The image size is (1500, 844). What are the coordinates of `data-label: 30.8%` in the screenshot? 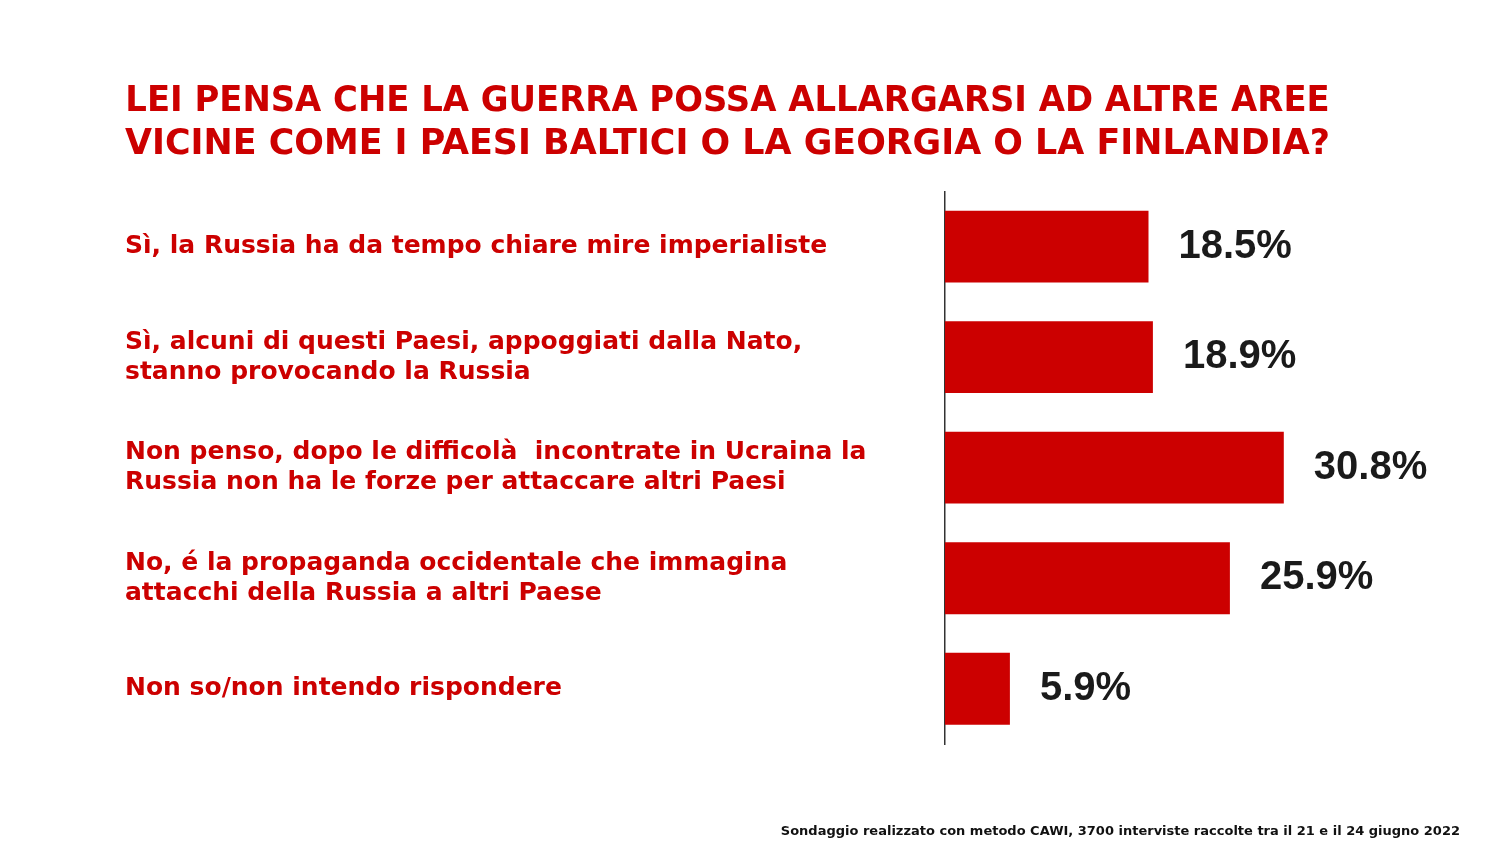 It's located at (1370, 464).